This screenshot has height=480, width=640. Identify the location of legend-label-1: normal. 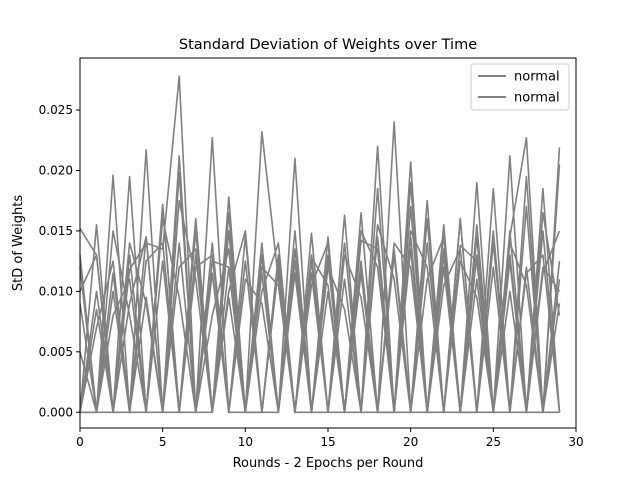
(537, 77).